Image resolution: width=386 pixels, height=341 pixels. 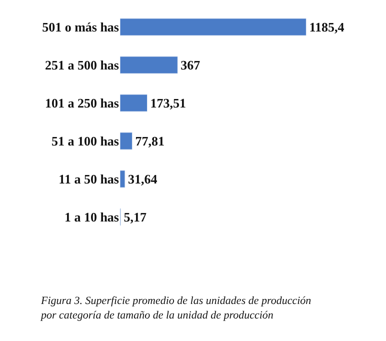 I want to click on y-tick-label: 1 a 10 has, so click(x=91, y=217).